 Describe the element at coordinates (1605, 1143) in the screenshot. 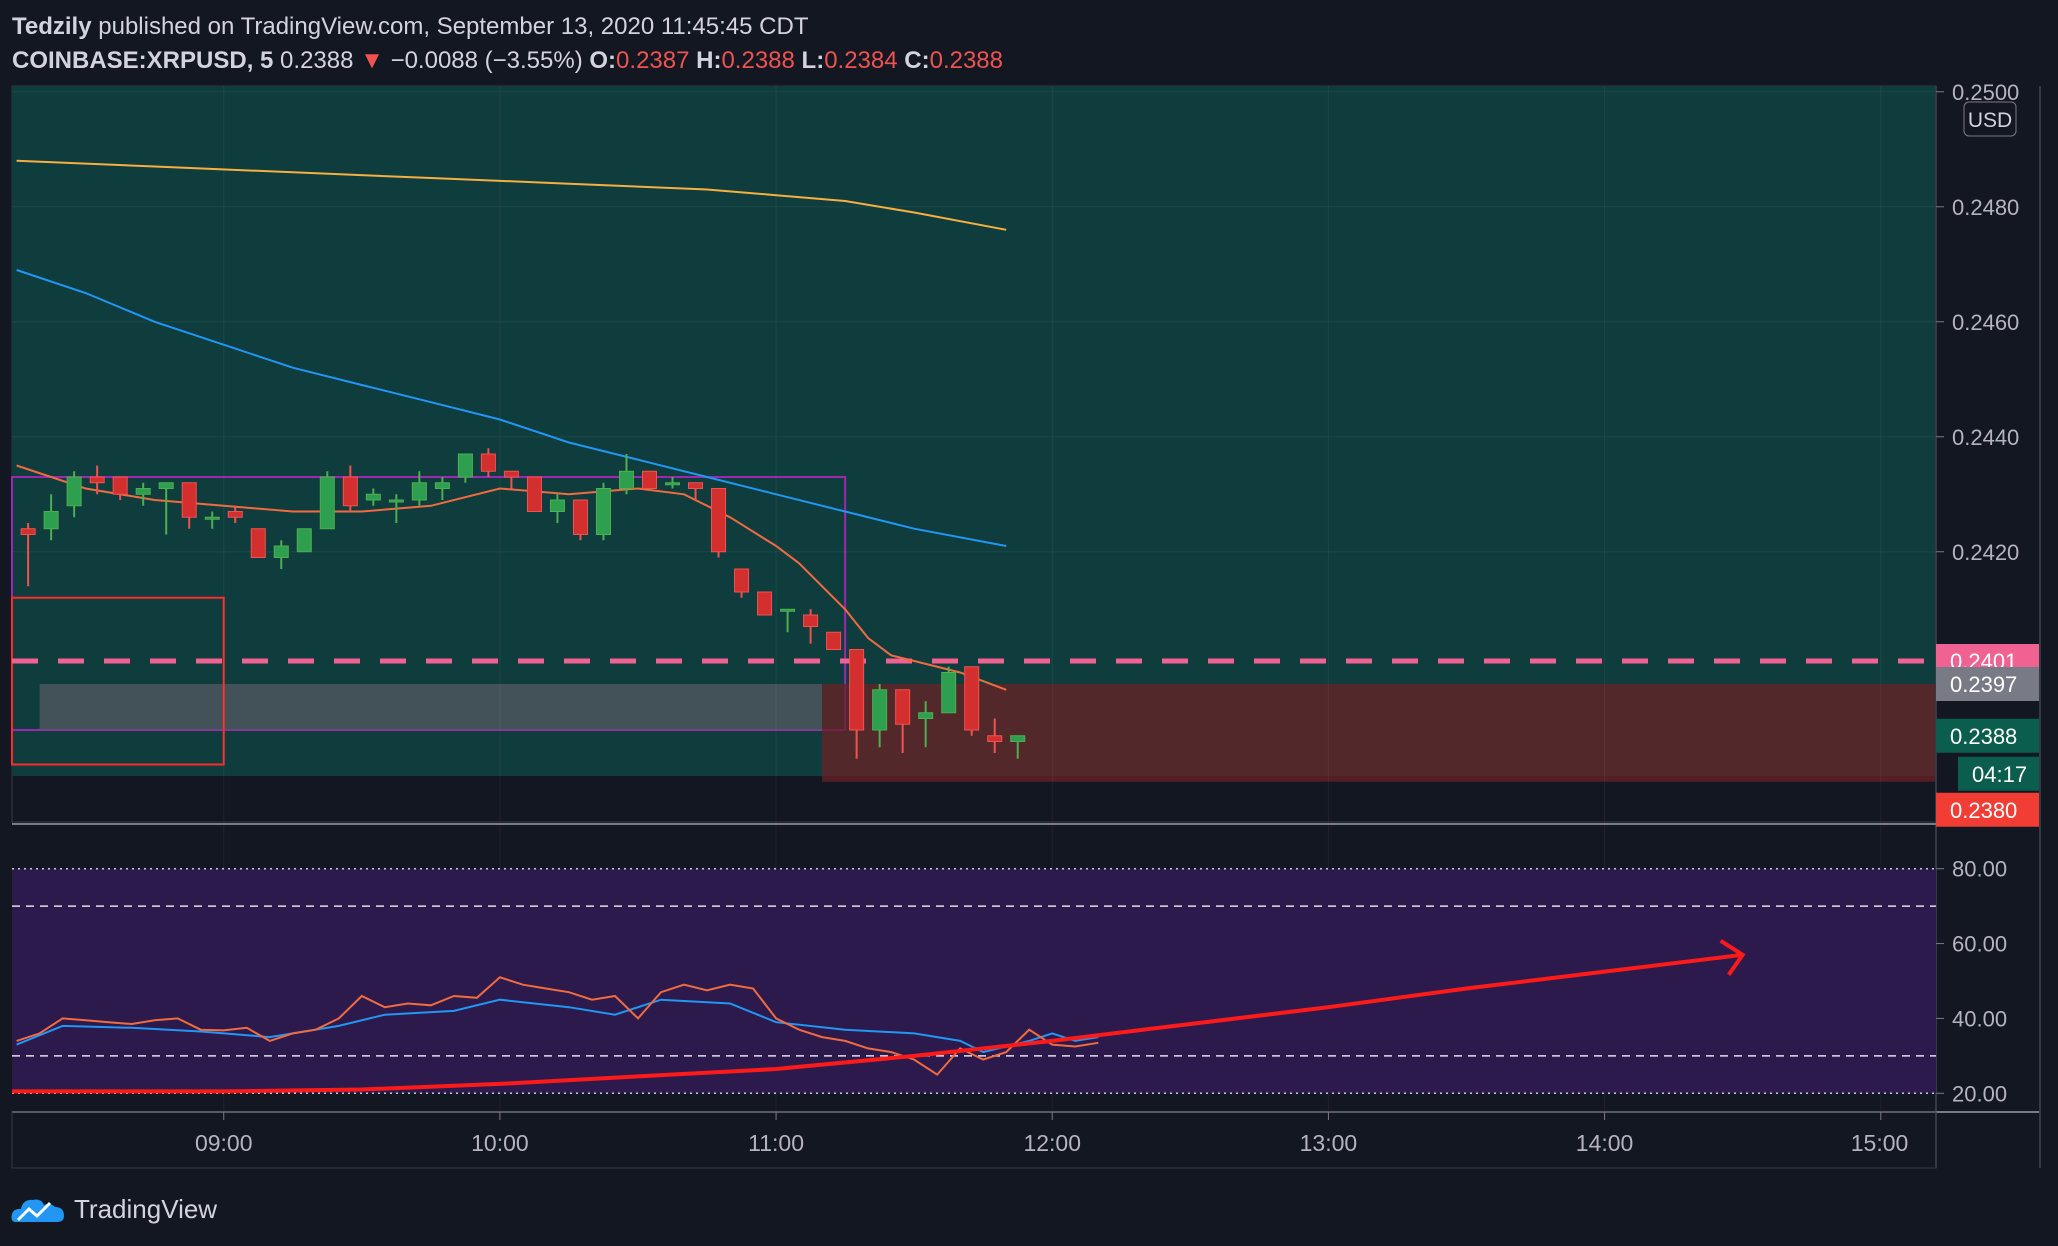

I see `time-tick-label: 14:00` at that location.